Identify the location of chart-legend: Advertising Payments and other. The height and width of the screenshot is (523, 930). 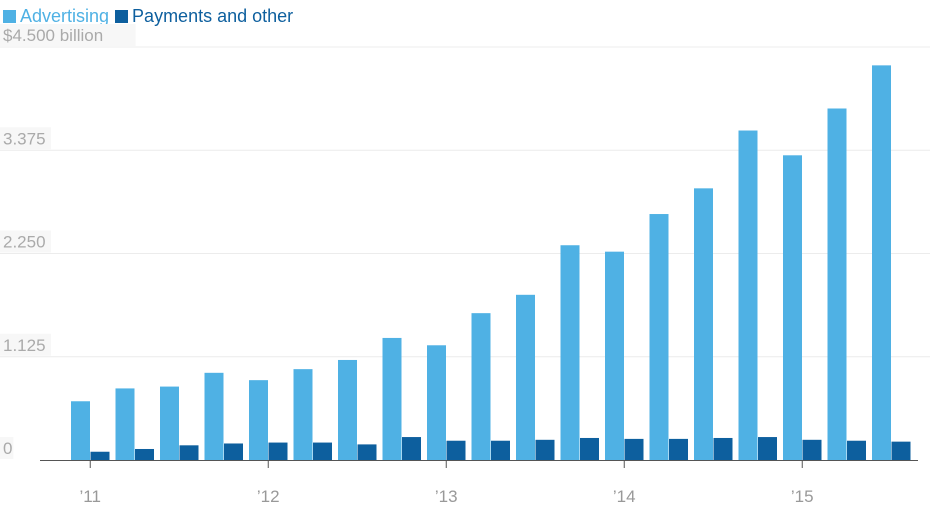
(151, 16).